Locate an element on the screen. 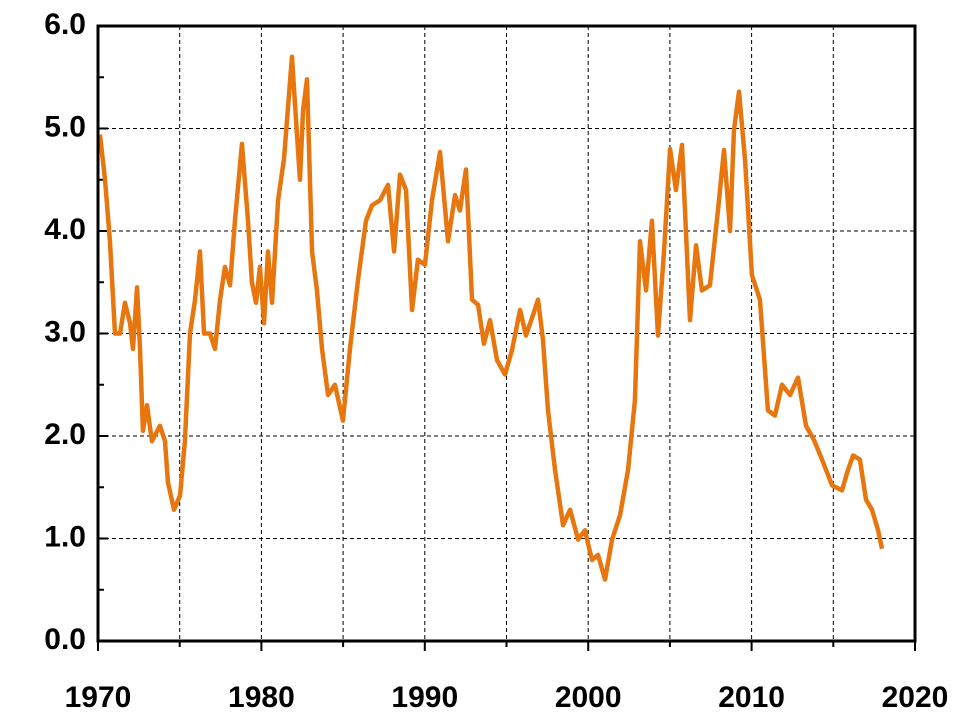  y-tick-label: 1.0 is located at coordinates (65, 536).